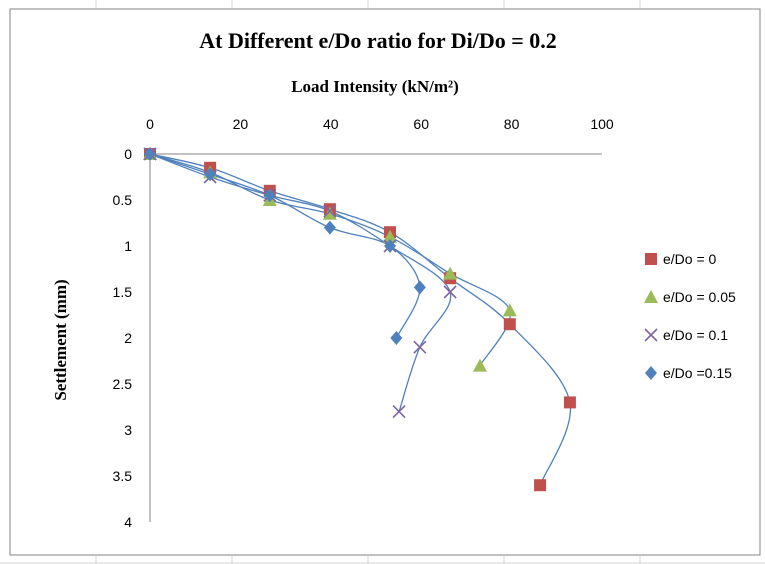 The height and width of the screenshot is (564, 765). Describe the element at coordinates (123, 200) in the screenshot. I see `y-tick-label: 0.5` at that location.